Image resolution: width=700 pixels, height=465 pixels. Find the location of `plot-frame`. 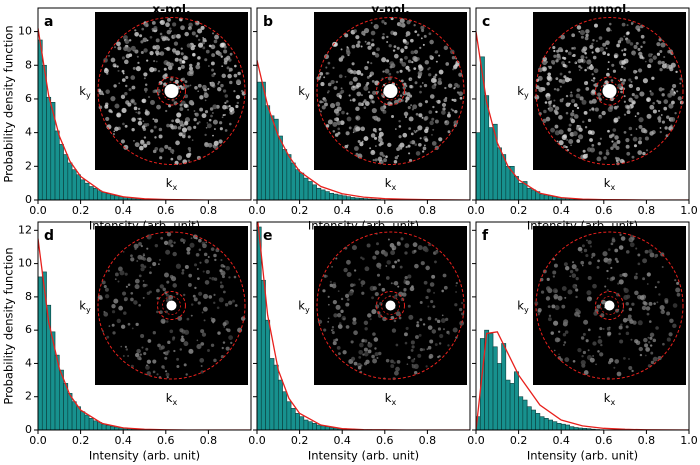

plot-frame is located at coordinates (363, 104).